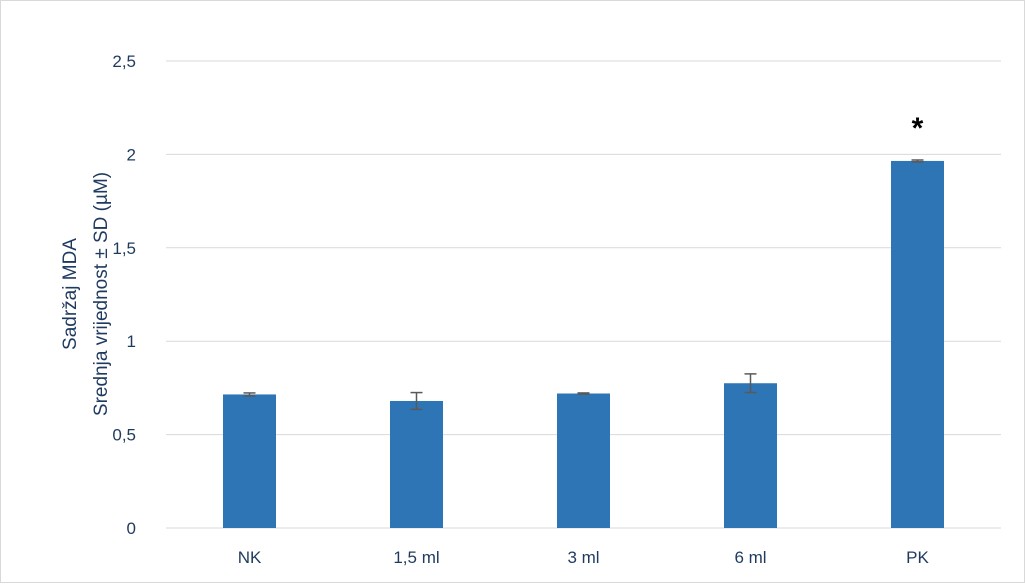 This screenshot has width=1025, height=584. What do you see at coordinates (101, 294) in the screenshot?
I see `y-axis-title-line-2: Srednja vrijednost ± SD (µM)` at bounding box center [101, 294].